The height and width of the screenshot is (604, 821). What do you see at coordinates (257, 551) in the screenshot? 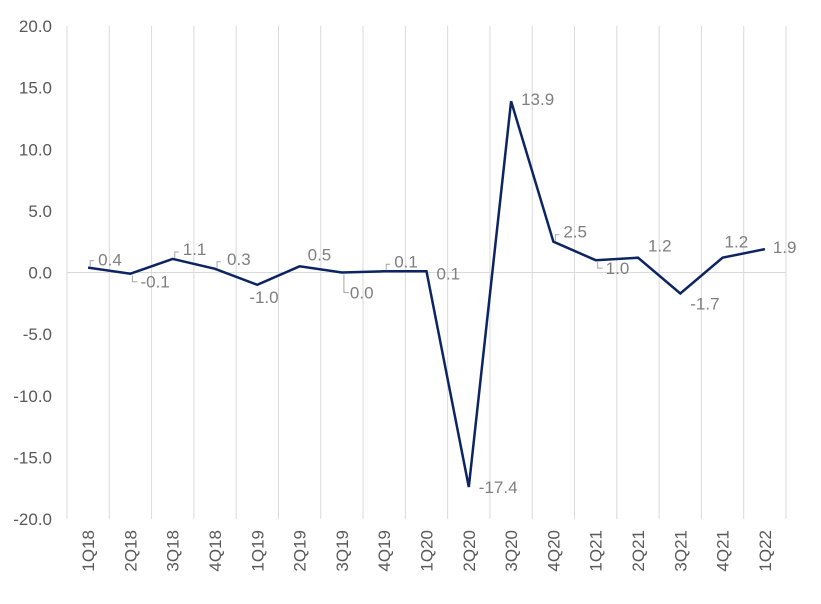
I see `x-tick-label: 1Q19` at bounding box center [257, 551].